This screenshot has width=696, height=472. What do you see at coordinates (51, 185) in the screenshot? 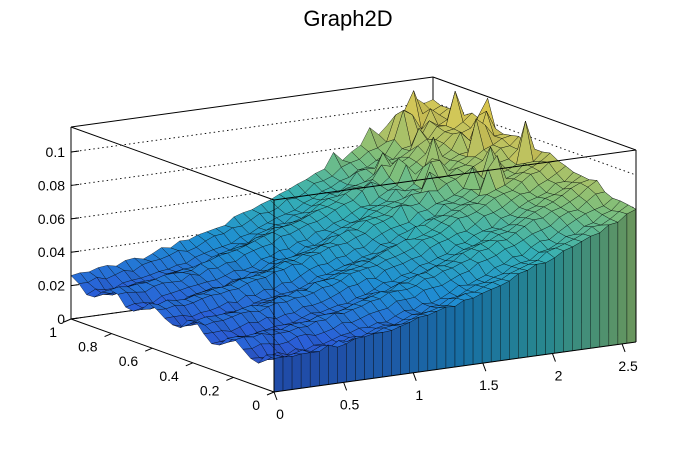
I see `z-tick-label: 0.08` at bounding box center [51, 185].